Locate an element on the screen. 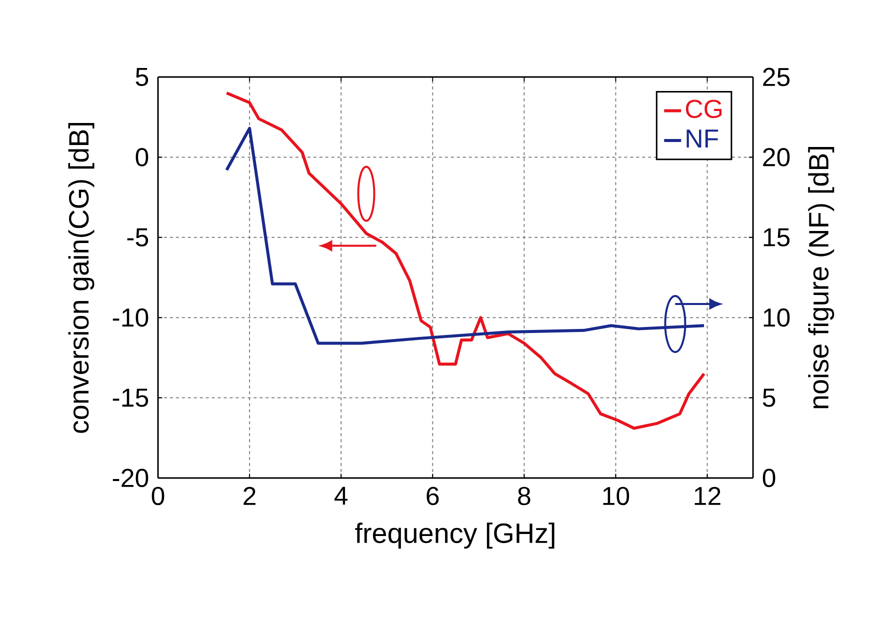 This screenshot has height=619, width=895. y-tick-label: -15 is located at coordinates (130, 397).